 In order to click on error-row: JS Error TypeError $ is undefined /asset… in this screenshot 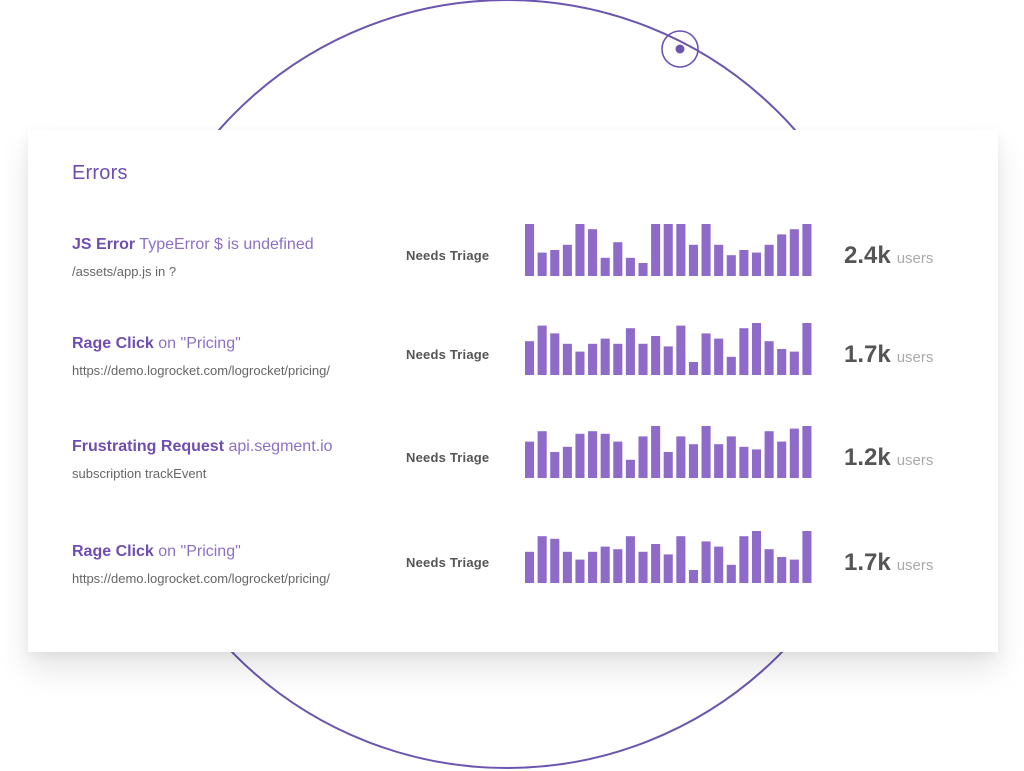, I will do `click(513, 270)`.